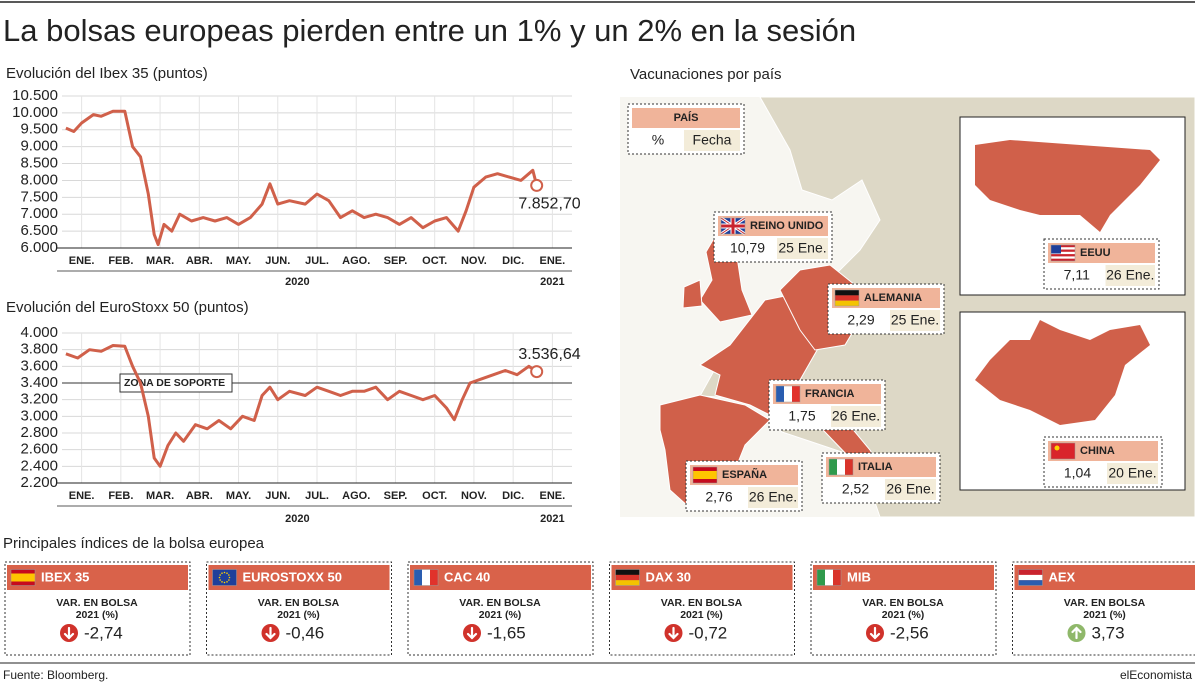  What do you see at coordinates (474, 496) in the screenshot?
I see `x-tick-label: NOV.` at bounding box center [474, 496].